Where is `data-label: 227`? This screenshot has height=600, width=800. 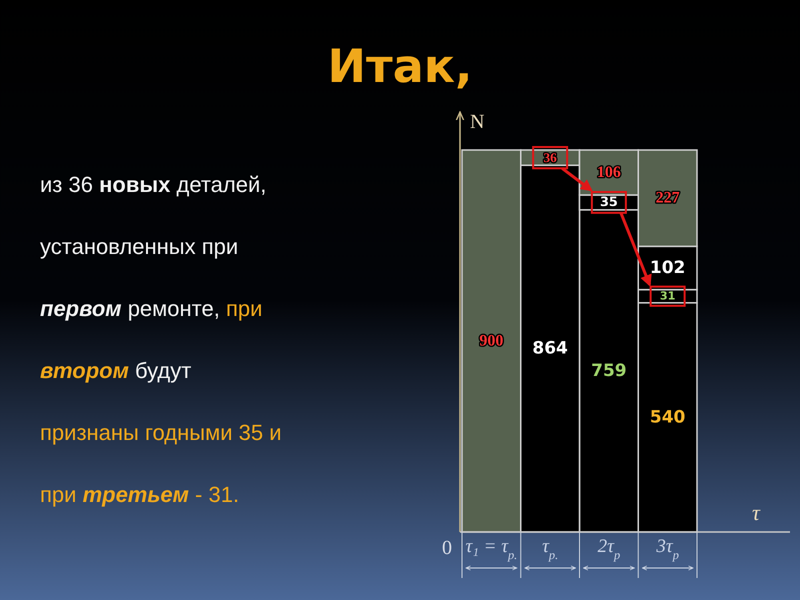
data-label: 227 is located at coordinates (668, 198).